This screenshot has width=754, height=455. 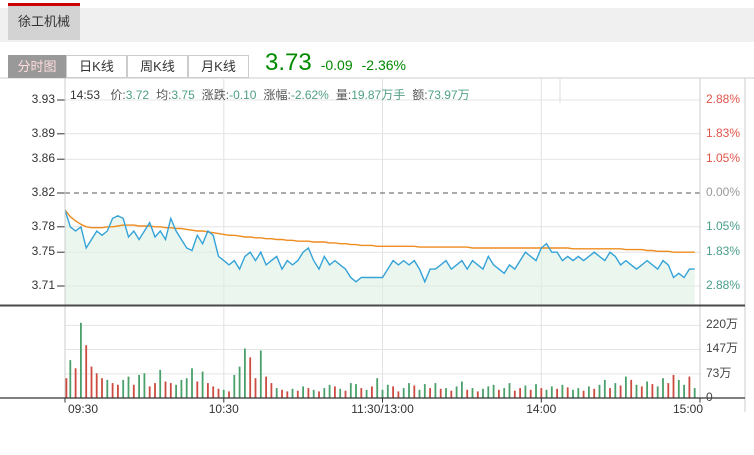 What do you see at coordinates (43, 158) in the screenshot?
I see `price-axis-label: 3.86` at bounding box center [43, 158].